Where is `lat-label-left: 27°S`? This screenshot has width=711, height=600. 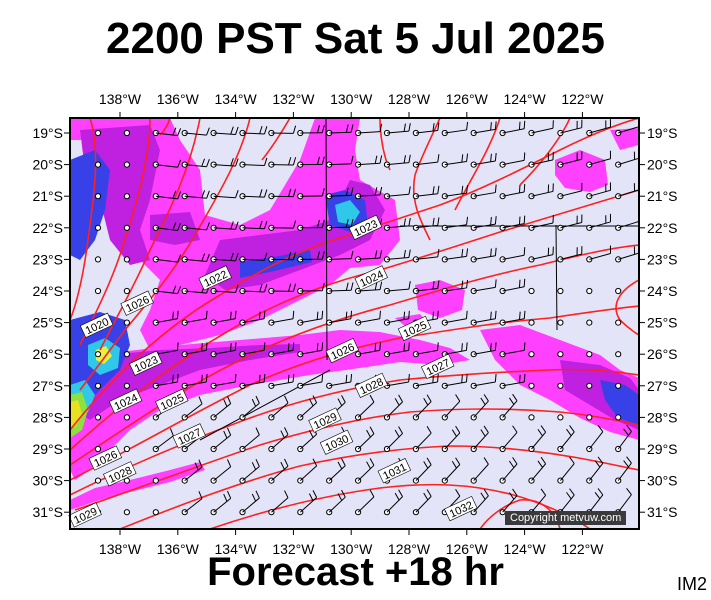 lat-label-left: 27°S is located at coordinates (47, 386).